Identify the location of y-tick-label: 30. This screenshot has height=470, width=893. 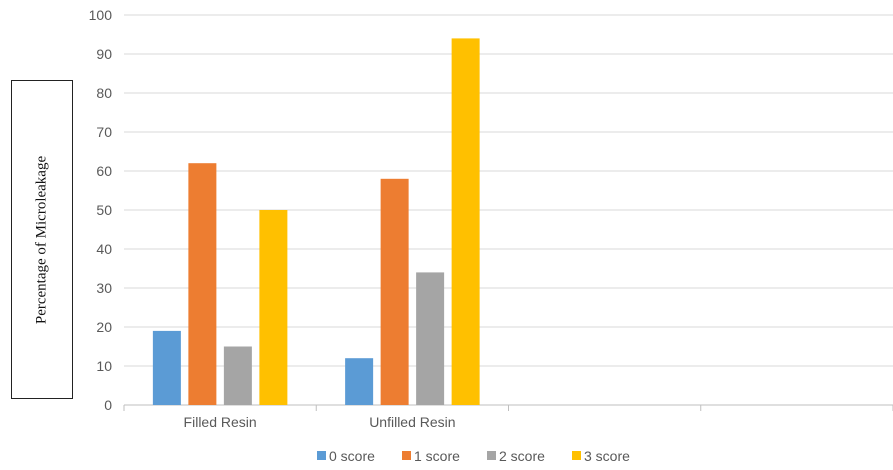
(104, 288).